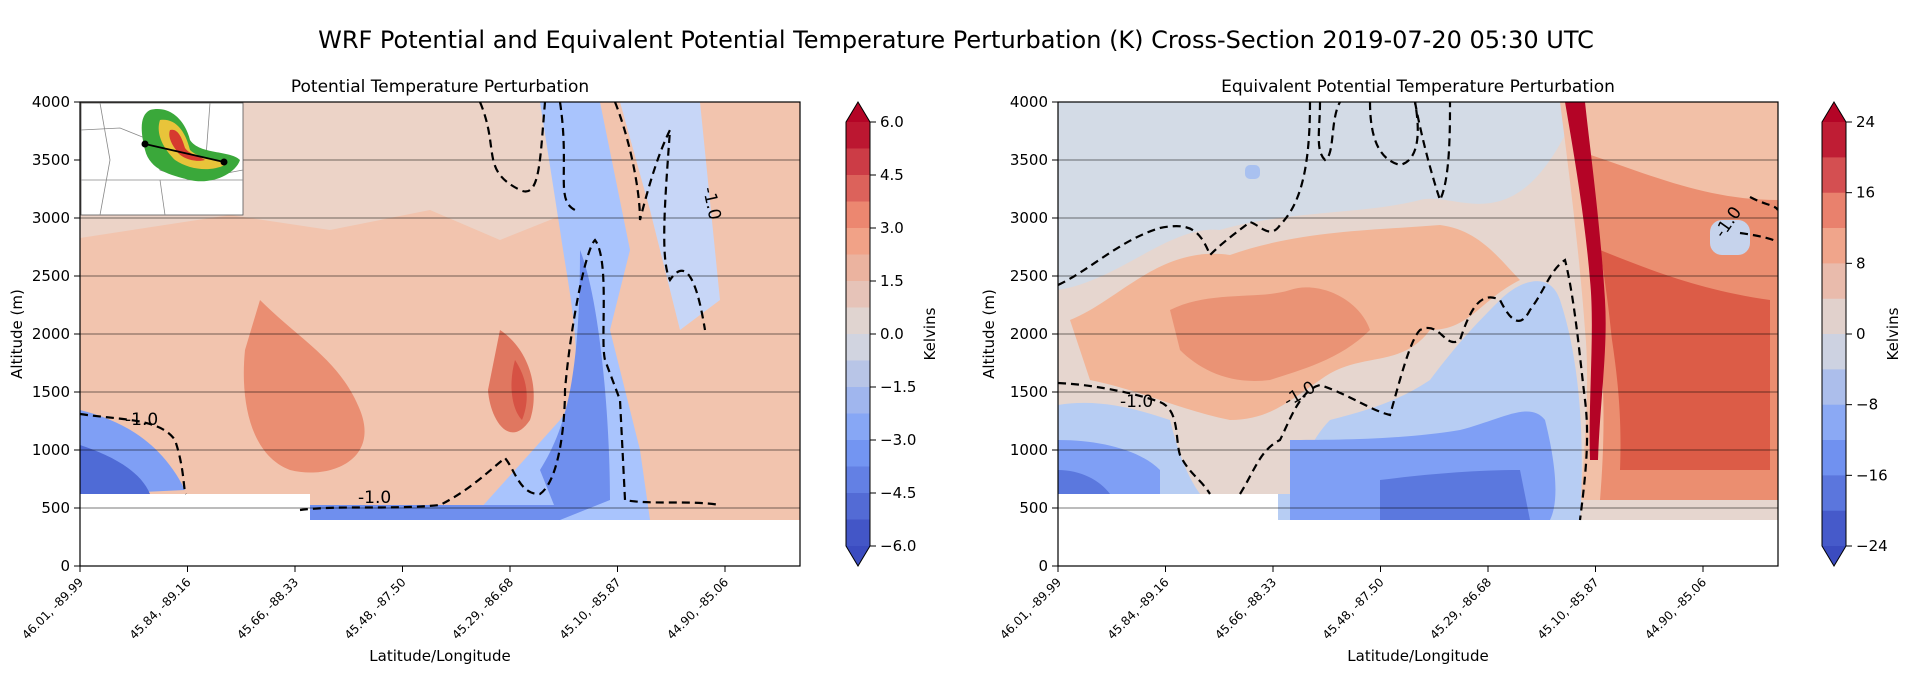 This screenshot has height=698, width=1912. I want to click on left-colorbar-tick-label: 4.5, so click(892, 175).